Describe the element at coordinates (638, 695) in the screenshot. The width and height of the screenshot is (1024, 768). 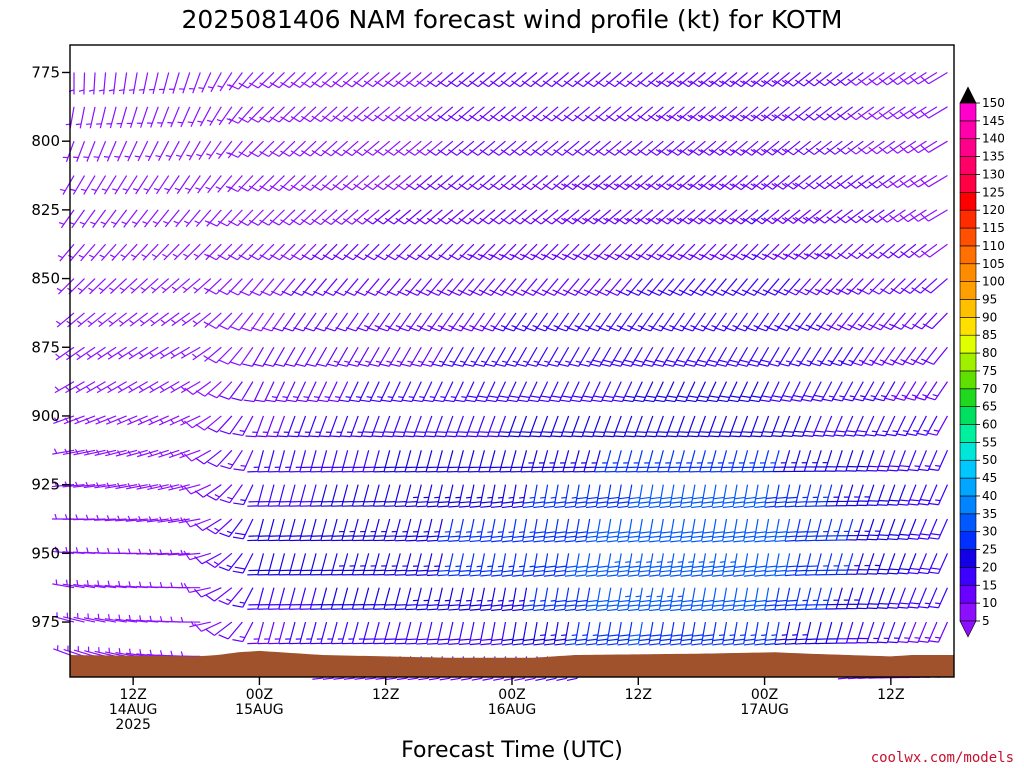
I see `x-tick-label: 12Z` at that location.